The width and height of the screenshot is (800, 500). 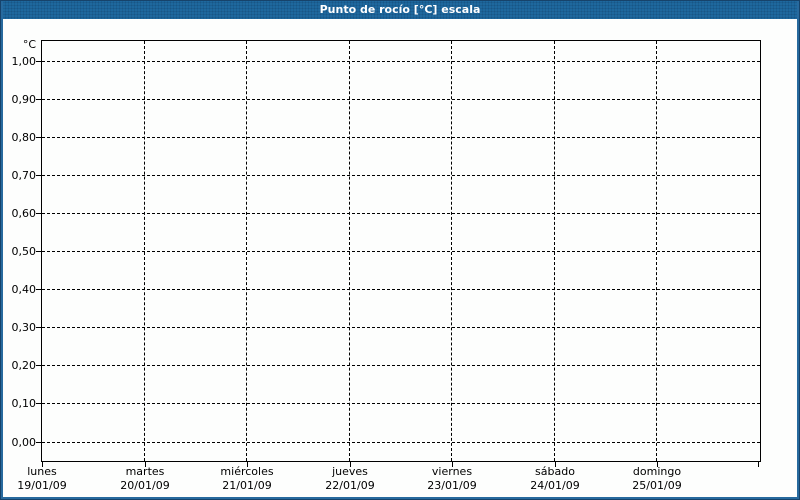 I want to click on x-axis-date: 22/01/09, so click(x=350, y=485).